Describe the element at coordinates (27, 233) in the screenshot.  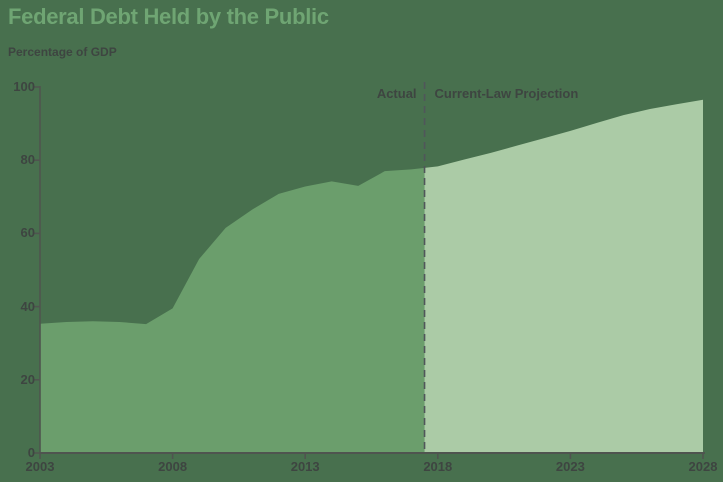
I see `y-tick-label: 60` at that location.